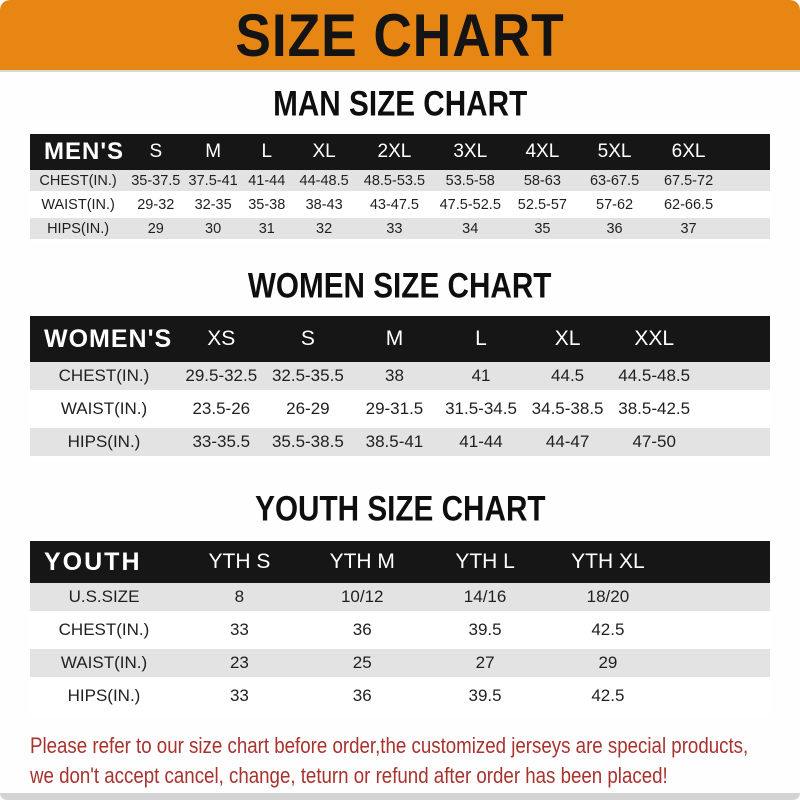  Describe the element at coordinates (470, 205) in the screenshot. I see `size-cell: 47.5-52.5` at that location.